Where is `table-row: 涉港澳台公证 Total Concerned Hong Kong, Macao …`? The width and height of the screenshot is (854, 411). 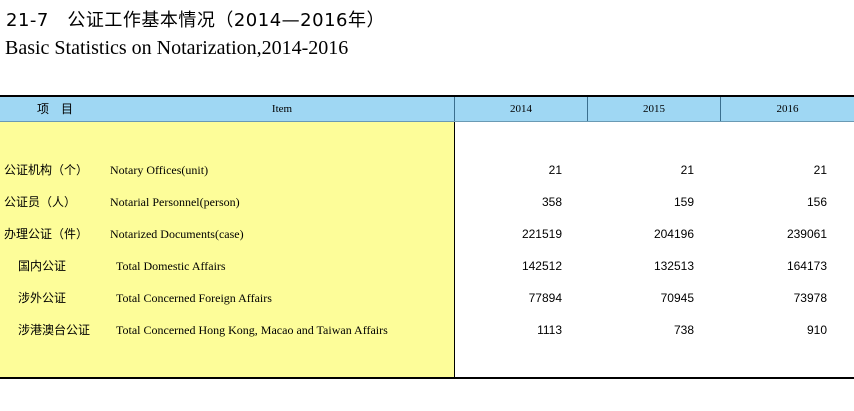 table-row: 涉港澳台公证 Total Concerned Hong Kong, Macao … is located at coordinates (427, 330).